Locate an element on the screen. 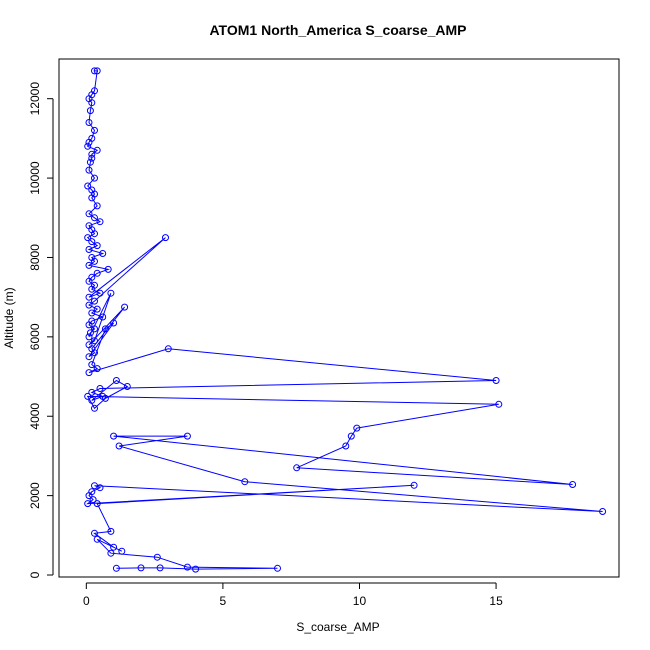  y-axis-label: Altitude (m) is located at coordinates (9, 317).